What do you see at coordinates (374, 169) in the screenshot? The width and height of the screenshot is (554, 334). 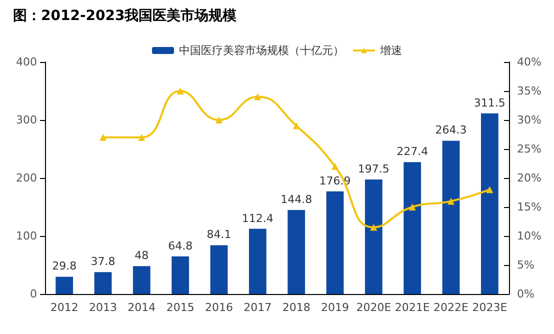 I see `data-label: 197.5` at bounding box center [374, 169].